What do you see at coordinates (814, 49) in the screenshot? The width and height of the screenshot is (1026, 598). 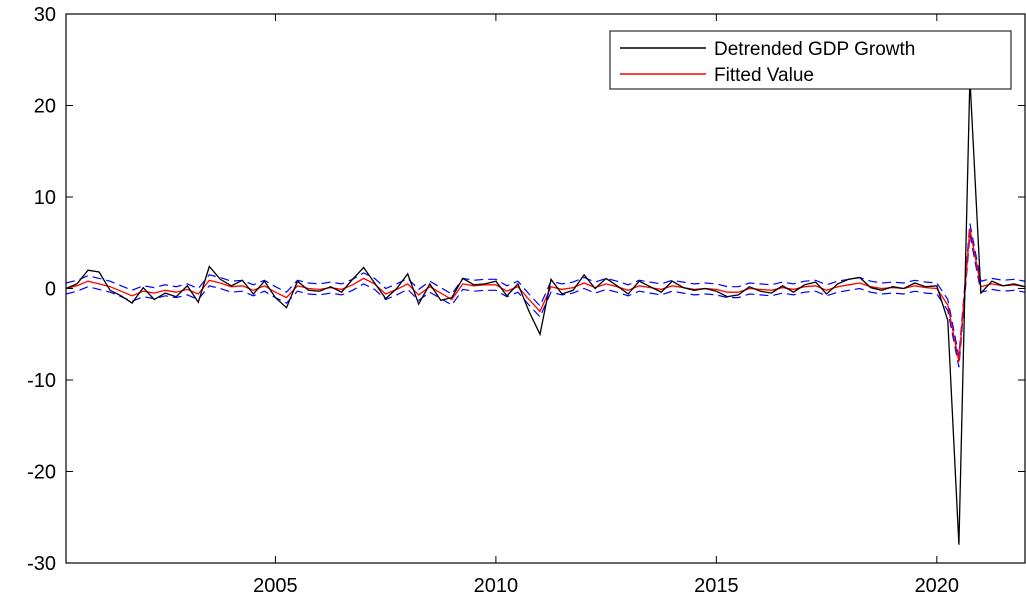 I see `legend-label-detrended-gdp-growth: Detrended GDP Growth` at bounding box center [814, 49].